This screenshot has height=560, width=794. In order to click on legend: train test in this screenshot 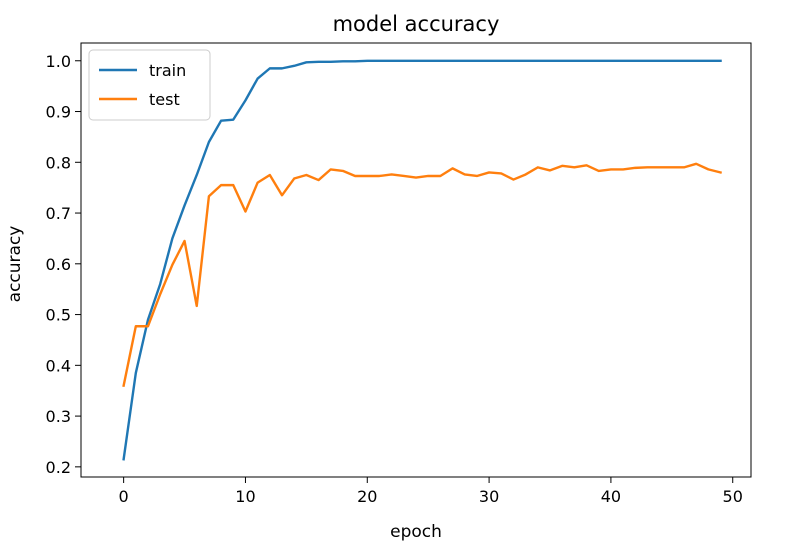, I will do `click(149, 85)`.